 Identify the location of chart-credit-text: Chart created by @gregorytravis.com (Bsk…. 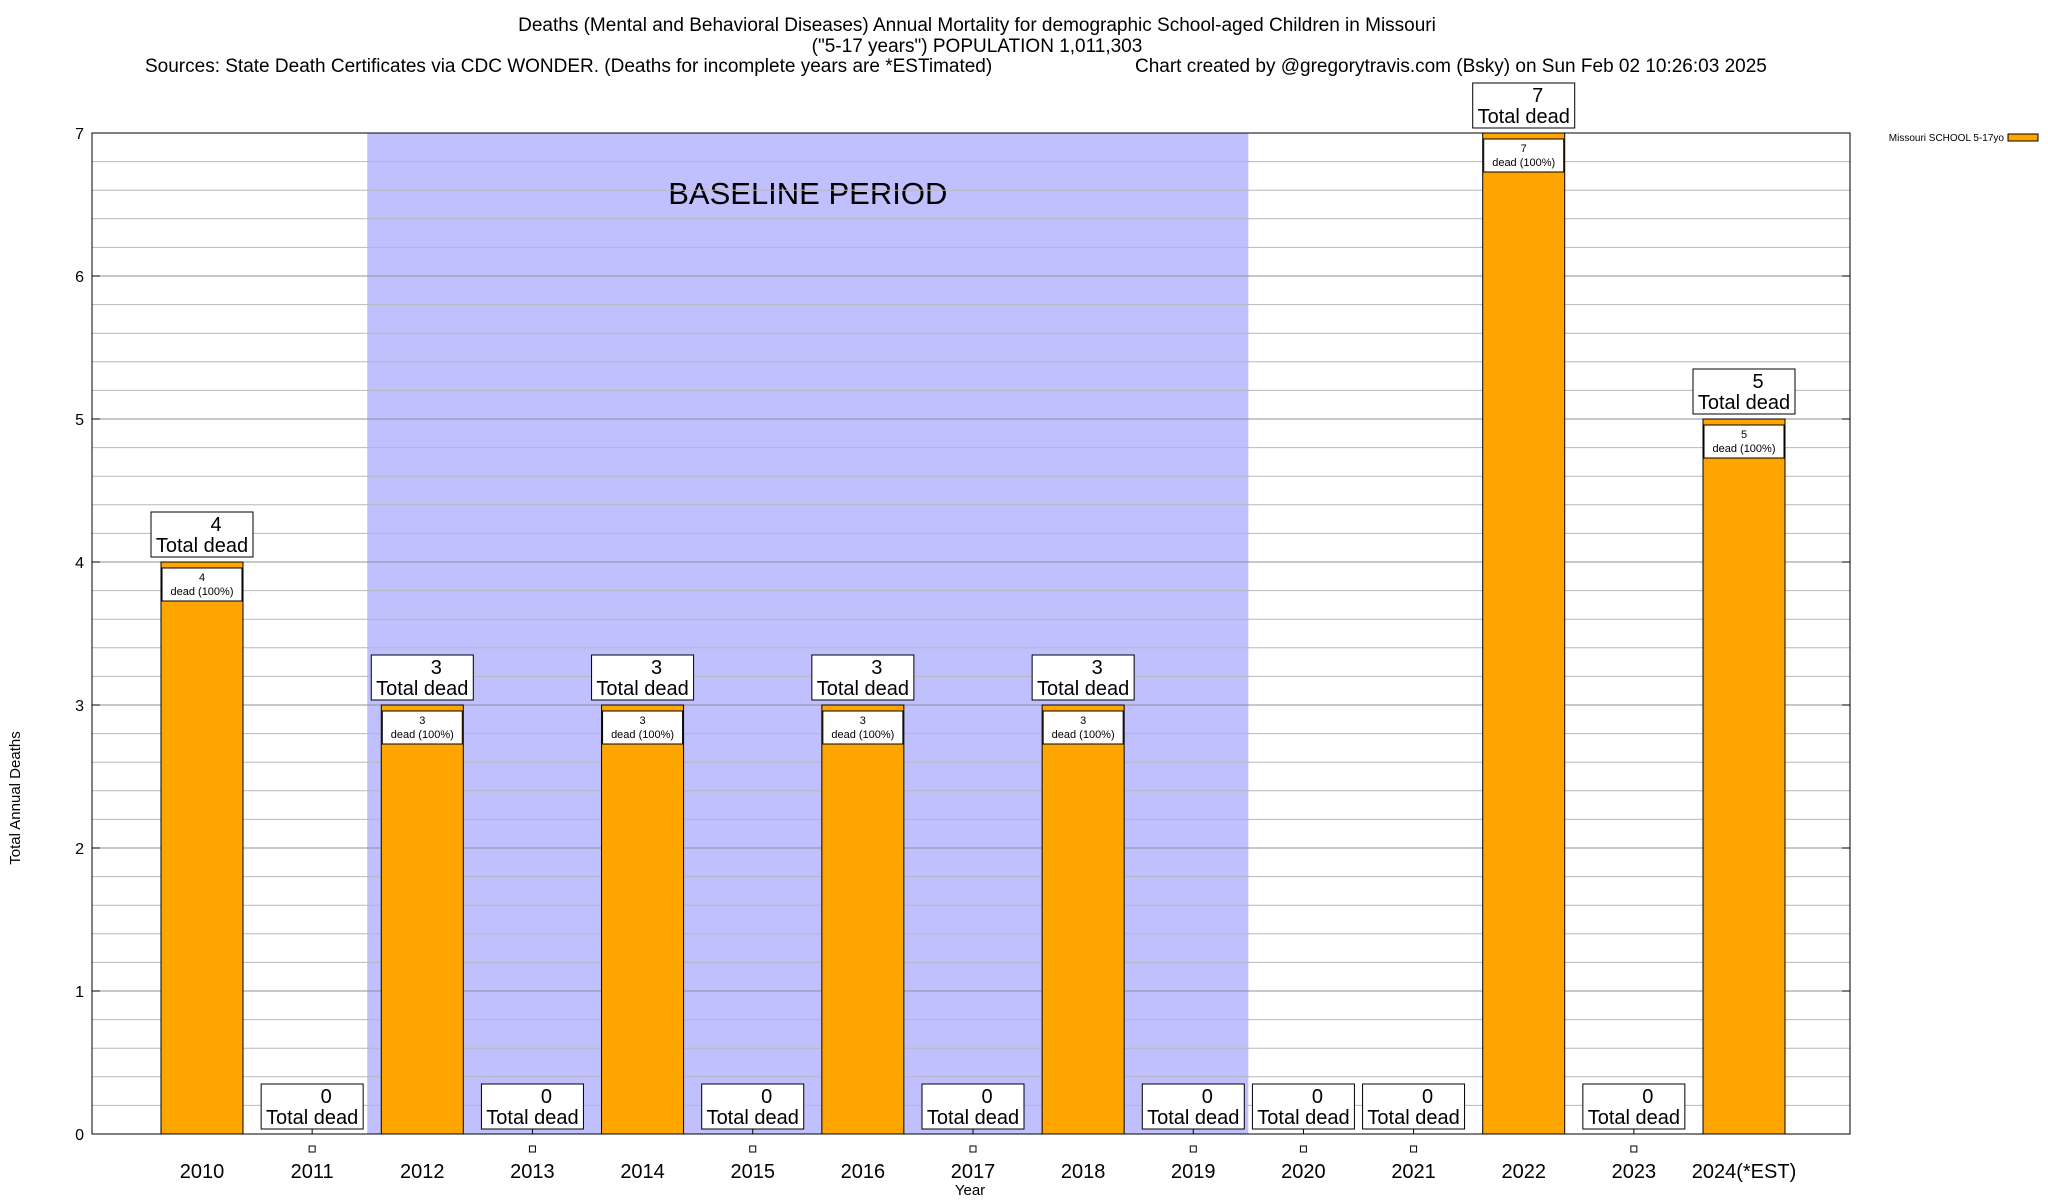
(1451, 66).